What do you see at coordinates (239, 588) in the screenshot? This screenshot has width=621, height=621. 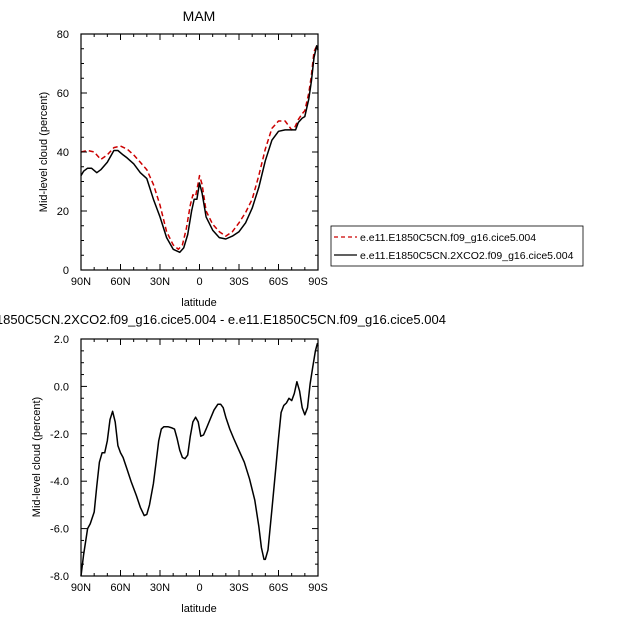 I see `bottom-x-tick-label: 30S` at bounding box center [239, 588].